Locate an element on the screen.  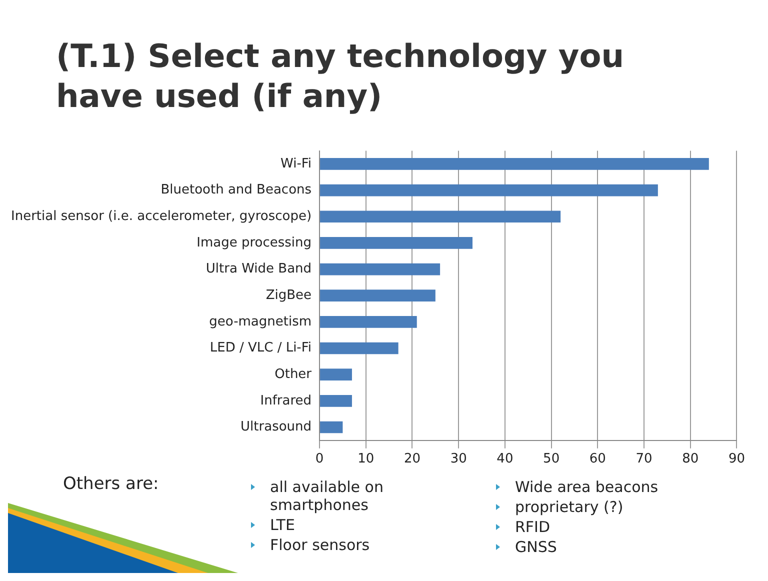
x-tick-label: 10 is located at coordinates (366, 459).